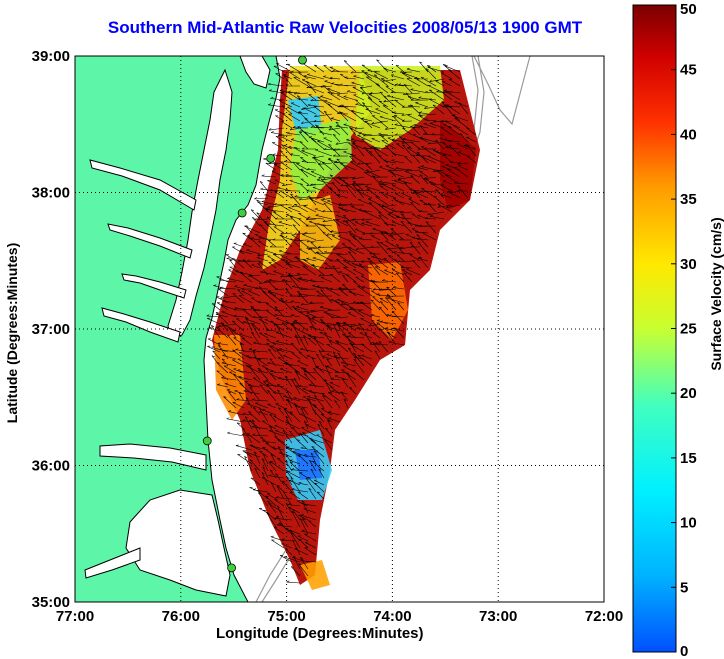 This screenshot has width=724, height=659. I want to click on colorbar-tick-label: 5, so click(684, 587).